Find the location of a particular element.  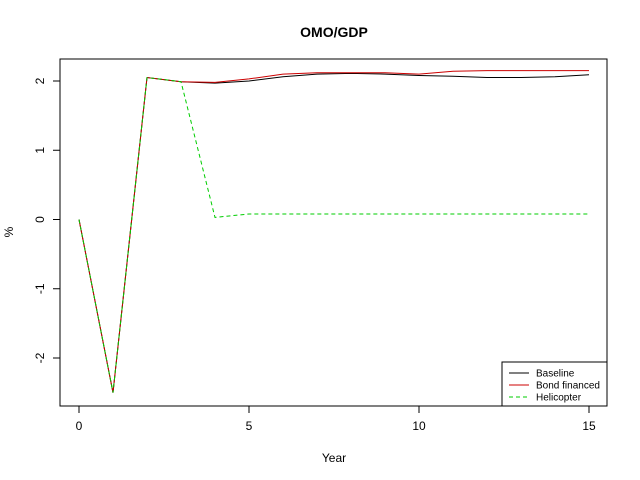

y-tick-label: 1 is located at coordinates (40, 150).